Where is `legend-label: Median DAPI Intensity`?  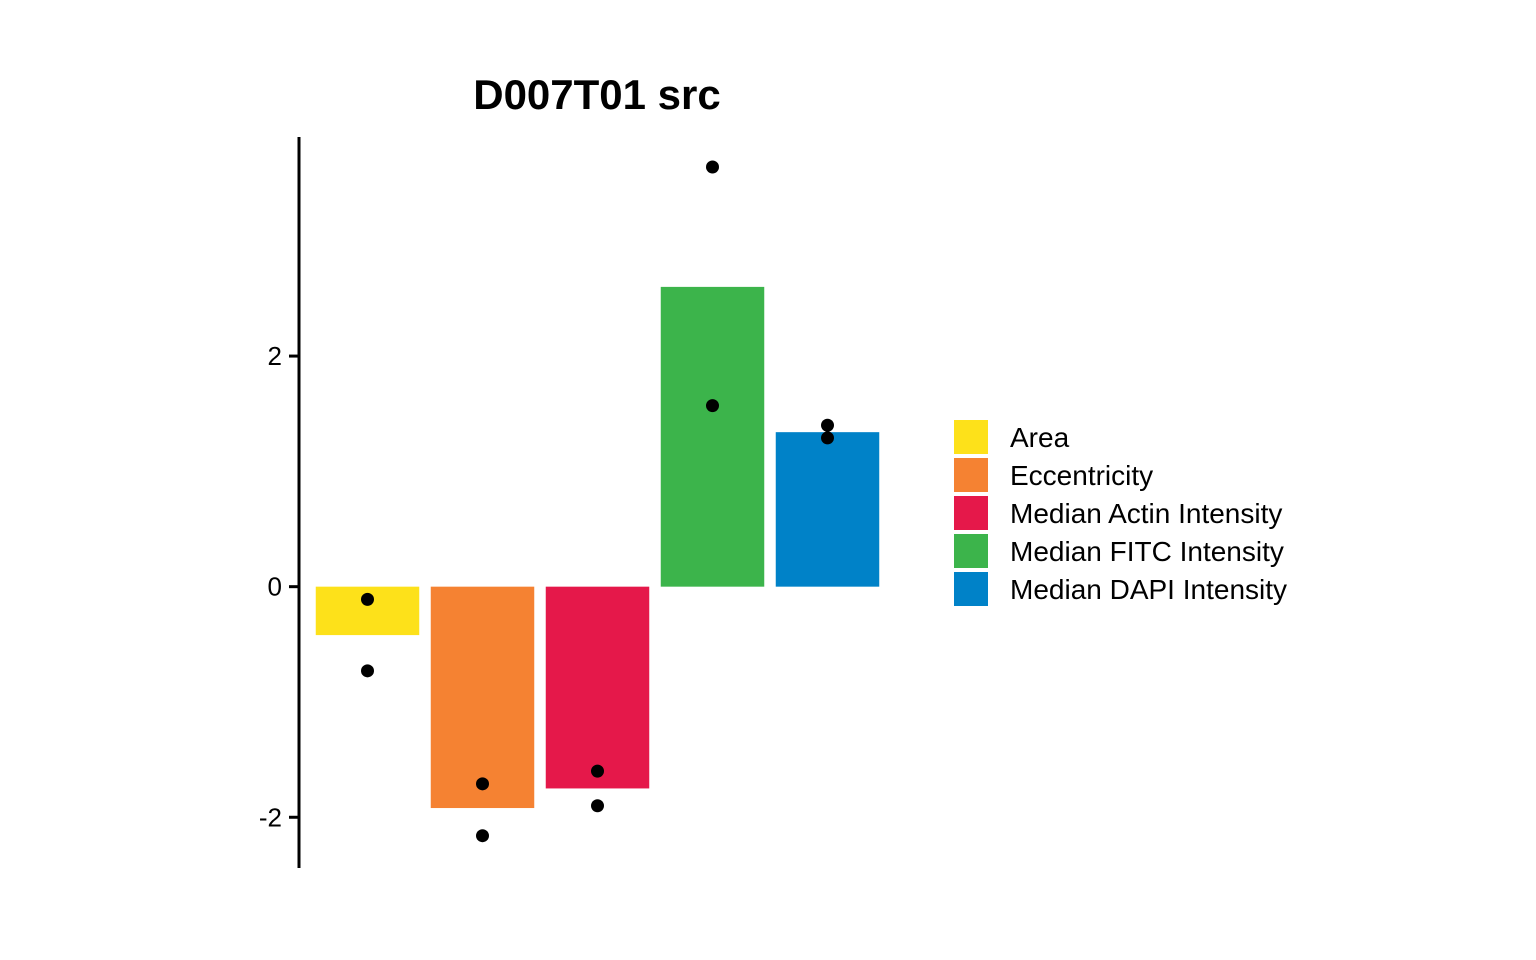 legend-label: Median DAPI Intensity is located at coordinates (1148, 589).